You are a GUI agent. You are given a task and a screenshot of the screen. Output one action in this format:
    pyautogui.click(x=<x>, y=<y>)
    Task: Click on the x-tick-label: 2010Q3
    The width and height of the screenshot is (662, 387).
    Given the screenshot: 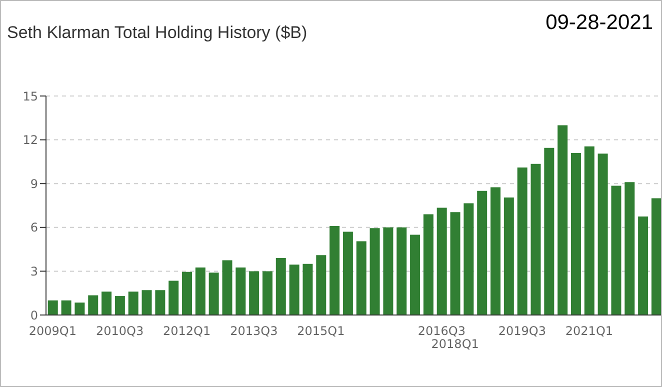 What is the action you would take?
    pyautogui.click(x=120, y=331)
    